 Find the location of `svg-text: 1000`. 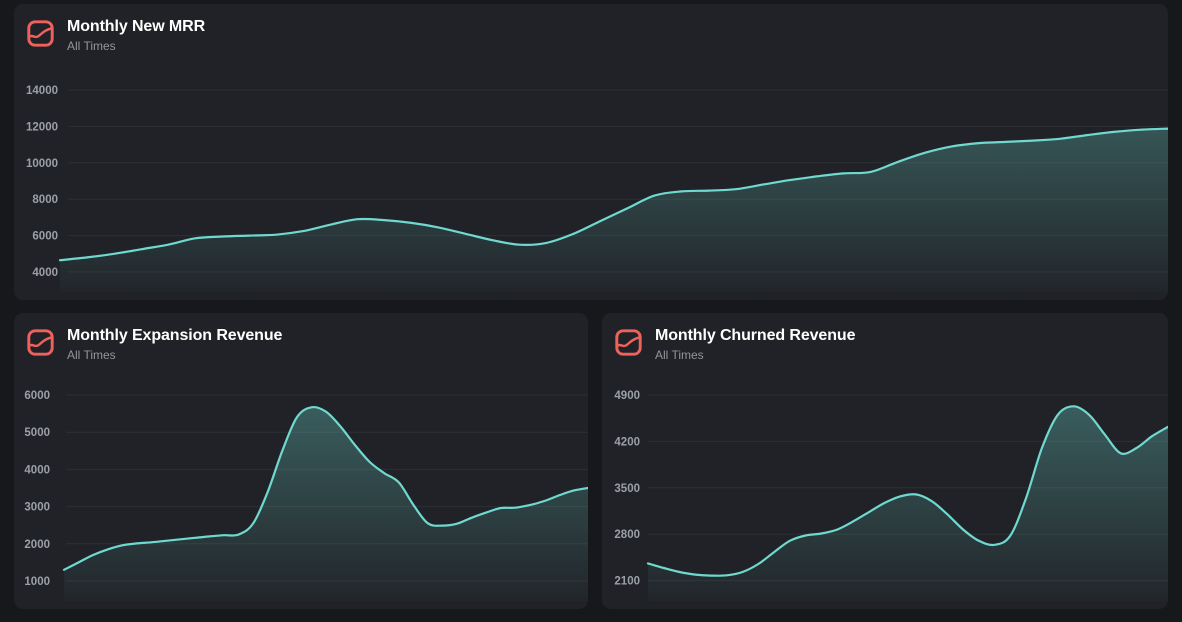

svg-text: 1000 is located at coordinates (37, 582).